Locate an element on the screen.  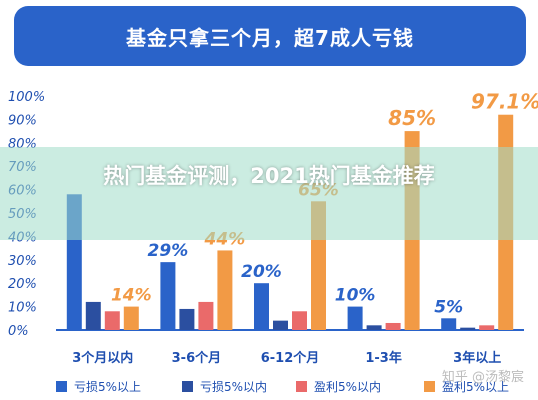
legend-label: 盈利5%以上 is located at coordinates (475, 387).